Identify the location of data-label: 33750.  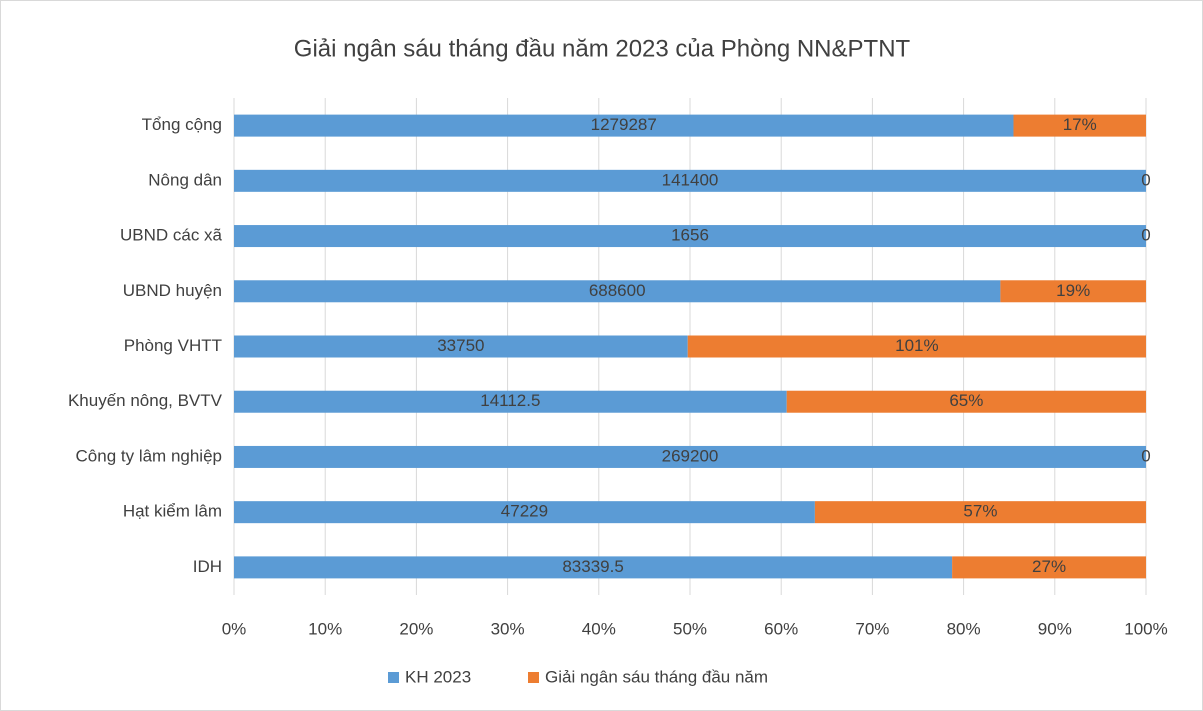
(460, 345).